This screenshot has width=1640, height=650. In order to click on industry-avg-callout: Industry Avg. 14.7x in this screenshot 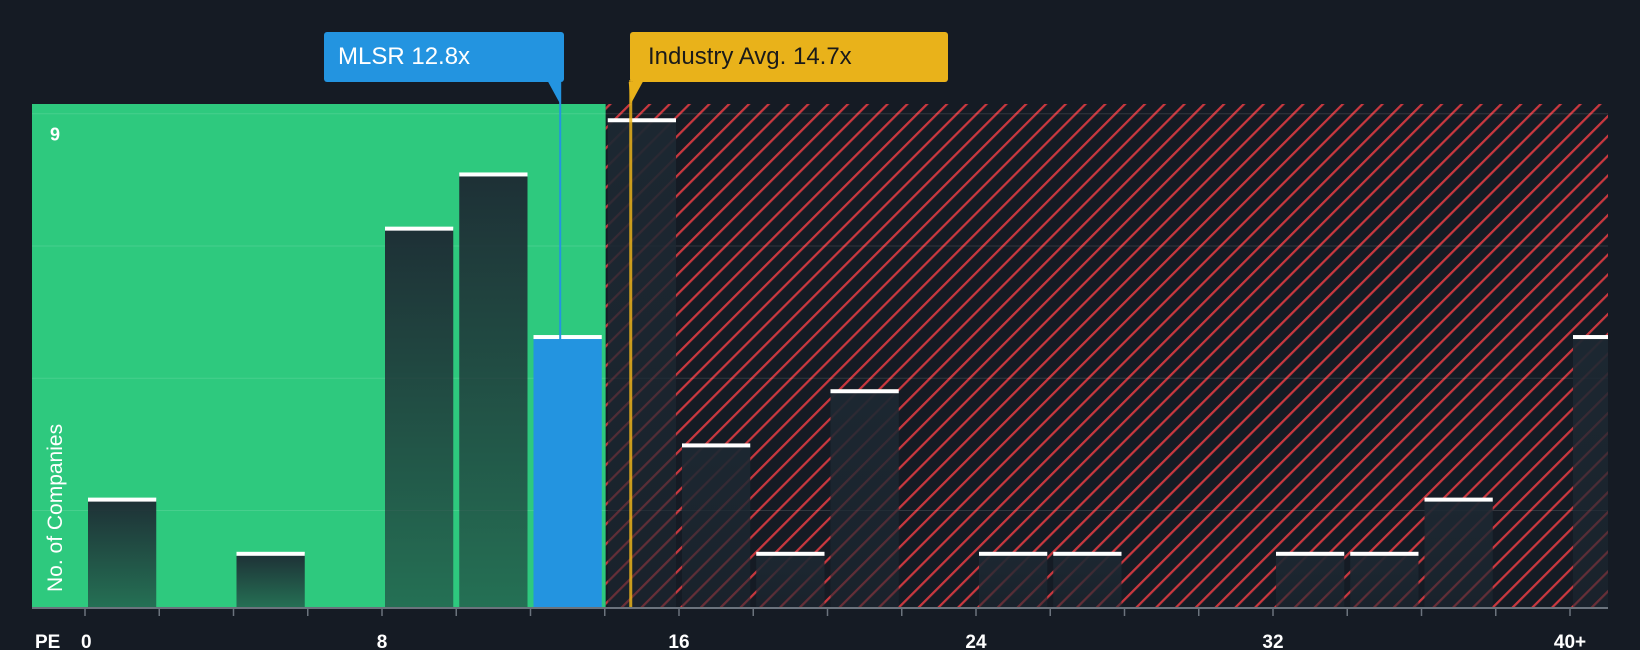, I will do `click(789, 57)`.